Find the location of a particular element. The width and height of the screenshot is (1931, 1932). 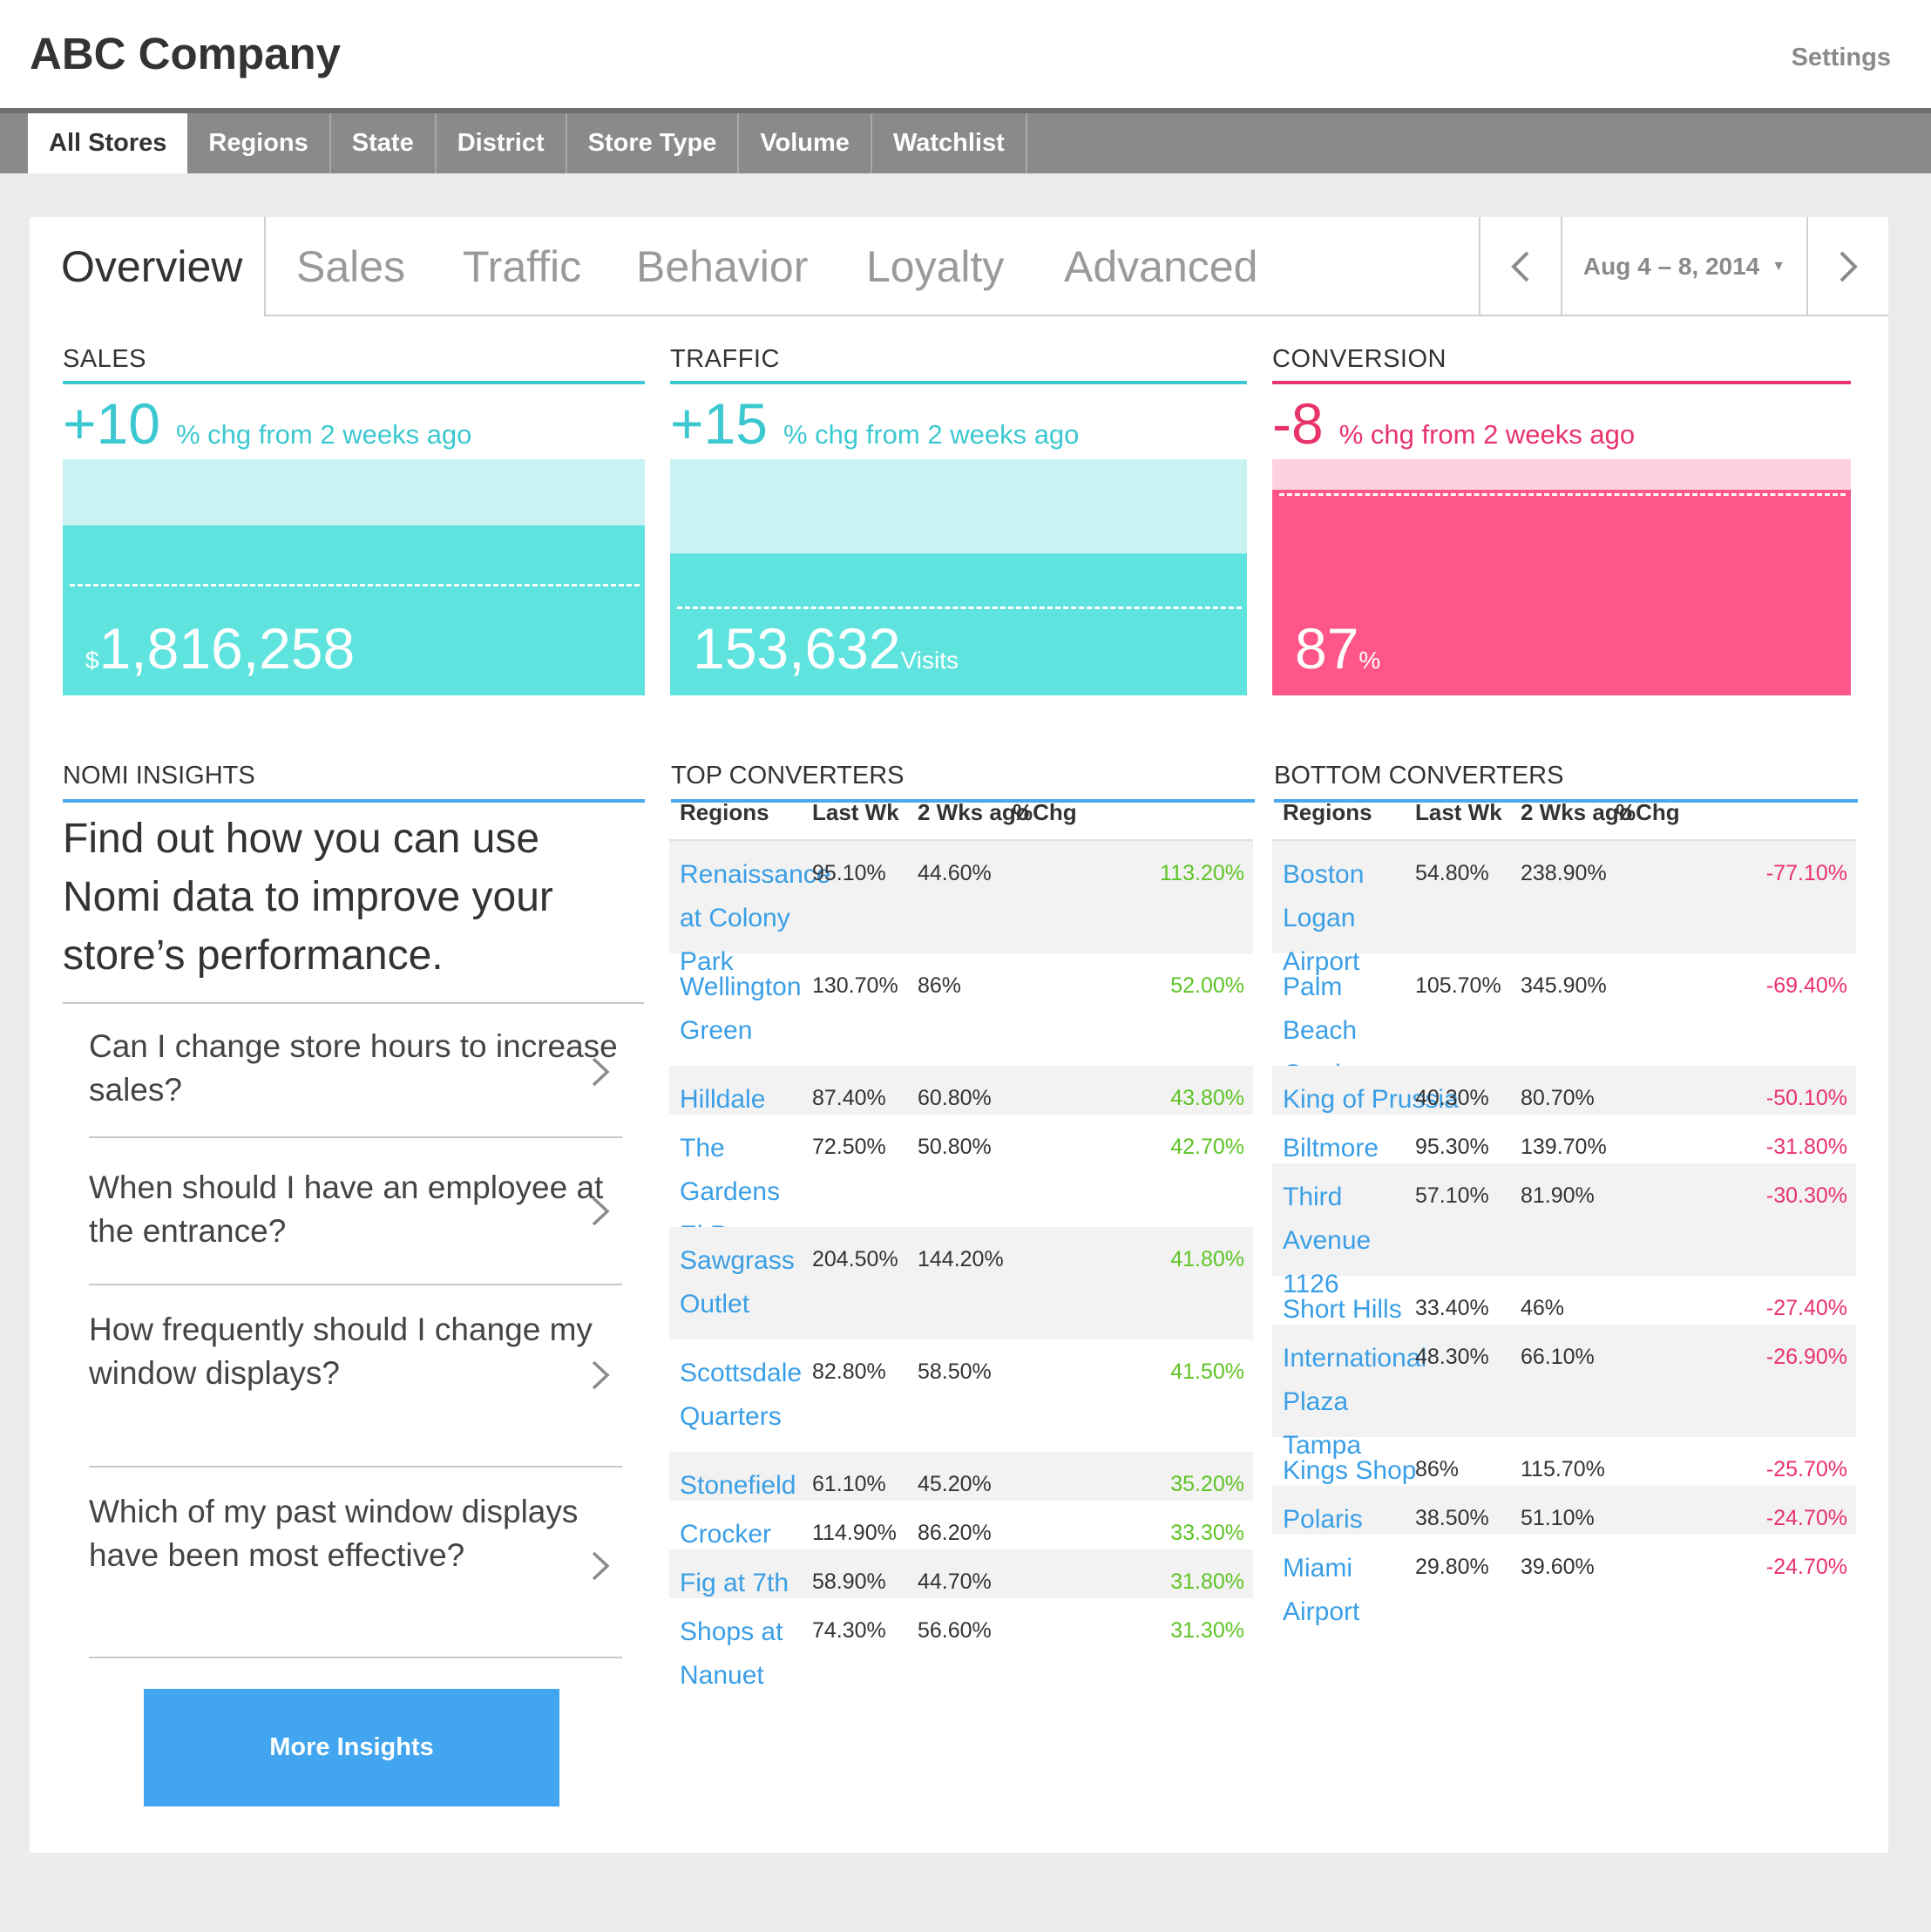

chevron-left-icon is located at coordinates (1520, 266).